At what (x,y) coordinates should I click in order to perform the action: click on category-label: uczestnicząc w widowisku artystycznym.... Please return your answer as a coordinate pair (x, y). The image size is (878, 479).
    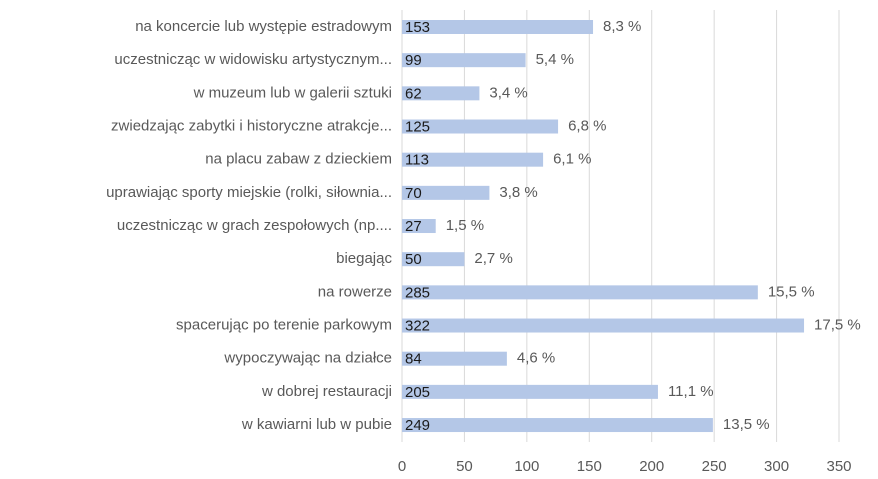
    Looking at the image, I should click on (253, 59).